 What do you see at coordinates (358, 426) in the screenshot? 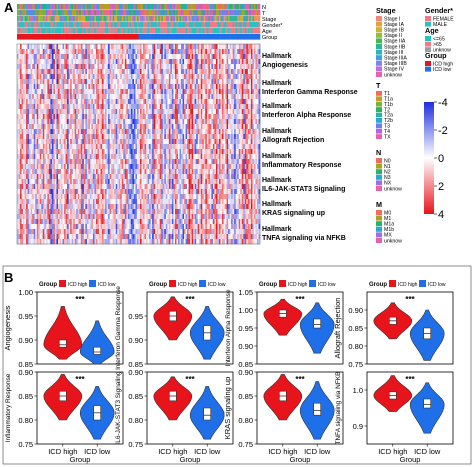
I see `violin-y-tick-label: 0.9` at bounding box center [358, 426].